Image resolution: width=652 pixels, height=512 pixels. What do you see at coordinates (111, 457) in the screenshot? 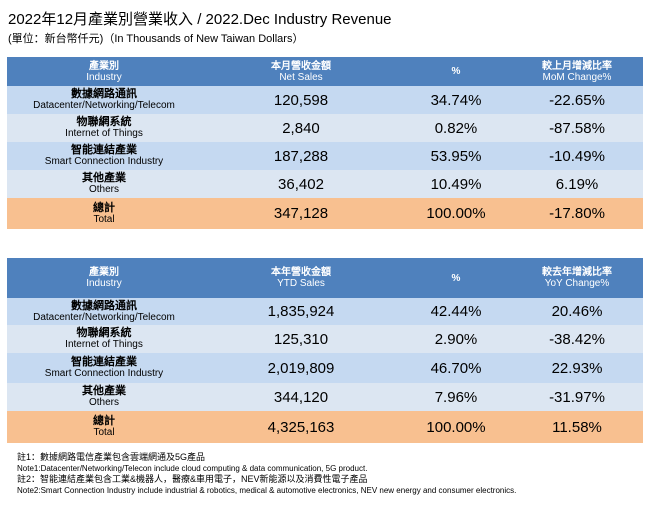
I see `note-1-zh: 註1：數據網路電信產業包含雲端網通及5G產品` at bounding box center [111, 457].